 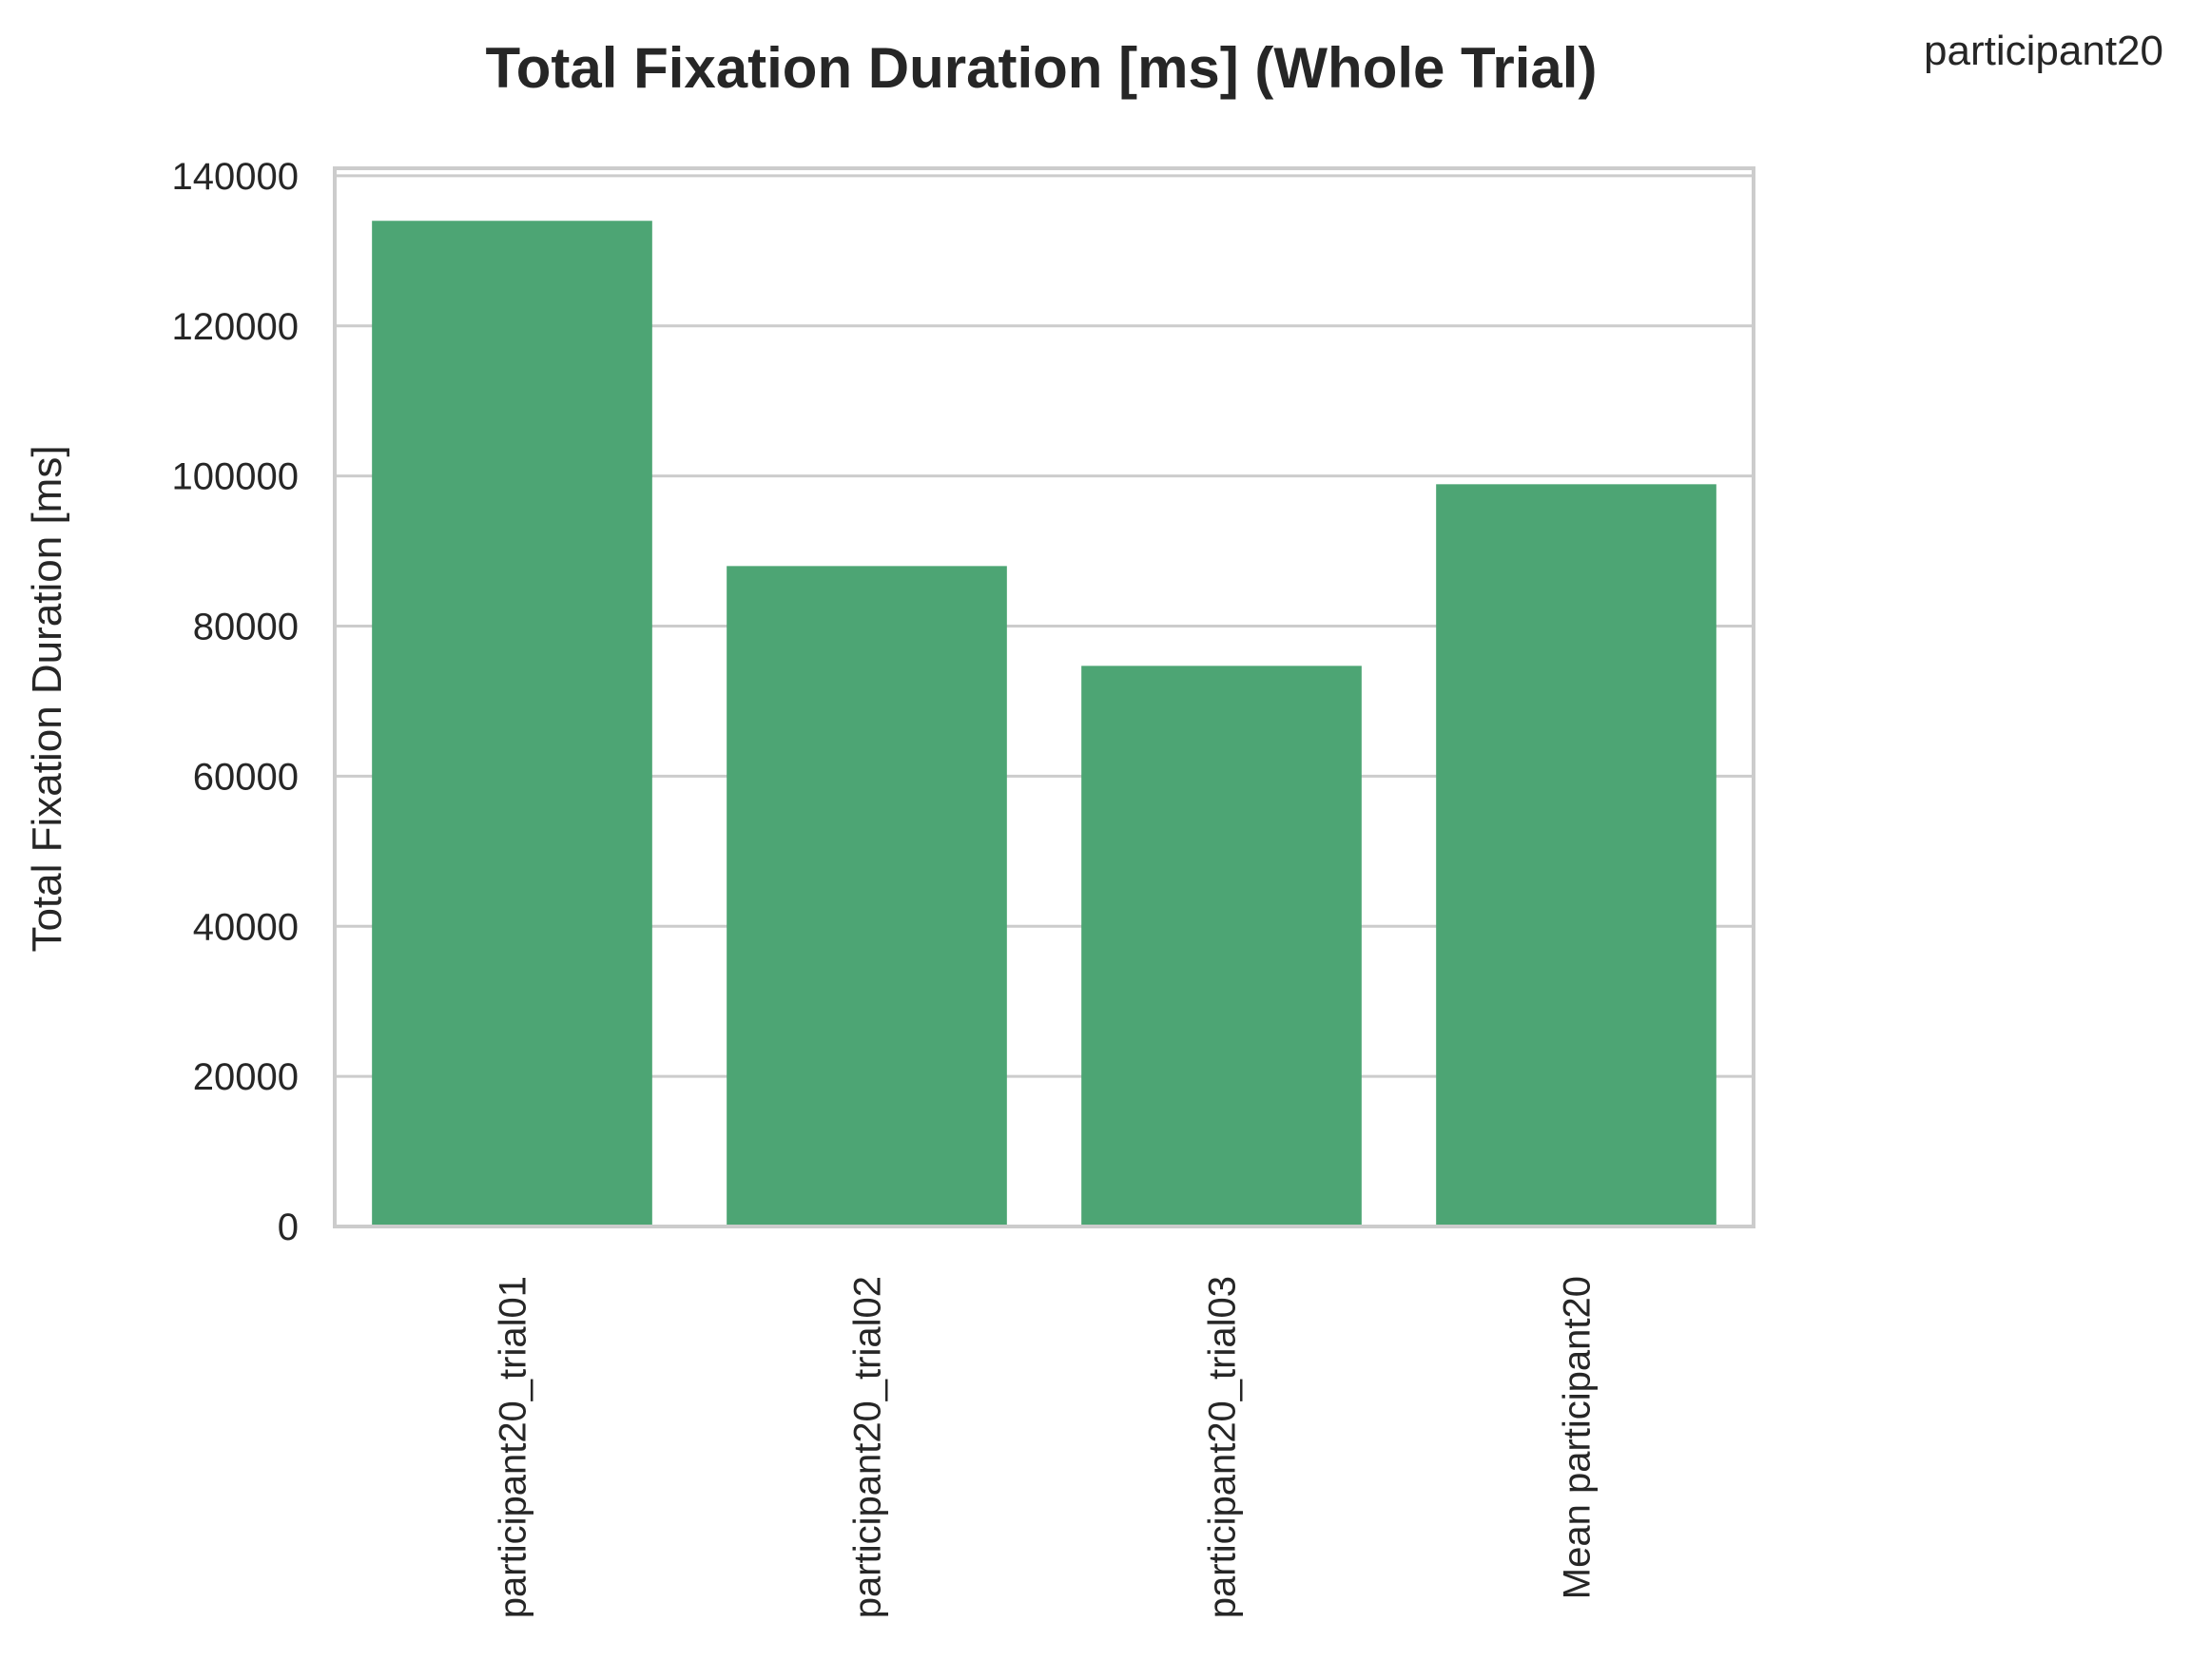 I want to click on y-tick-label: 140000, so click(x=235, y=177).